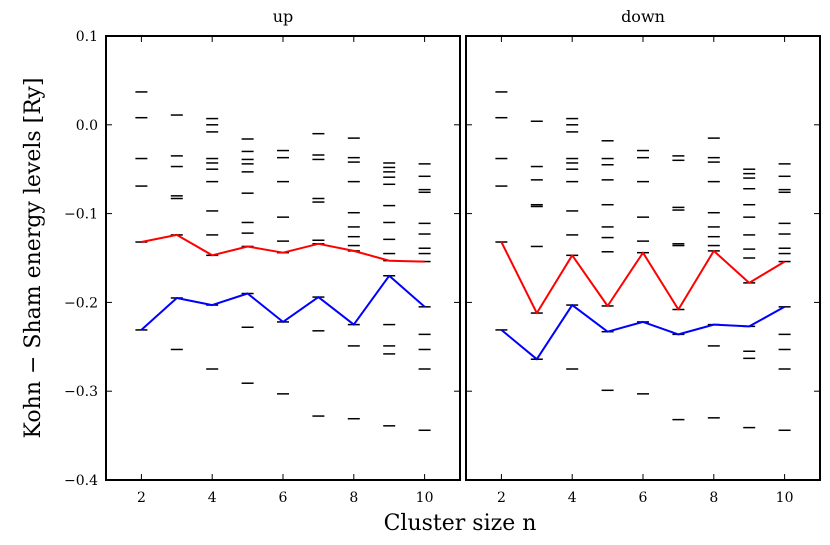 This screenshot has width=830, height=545. I want to click on y-tick-label: −0.1, so click(81, 215).